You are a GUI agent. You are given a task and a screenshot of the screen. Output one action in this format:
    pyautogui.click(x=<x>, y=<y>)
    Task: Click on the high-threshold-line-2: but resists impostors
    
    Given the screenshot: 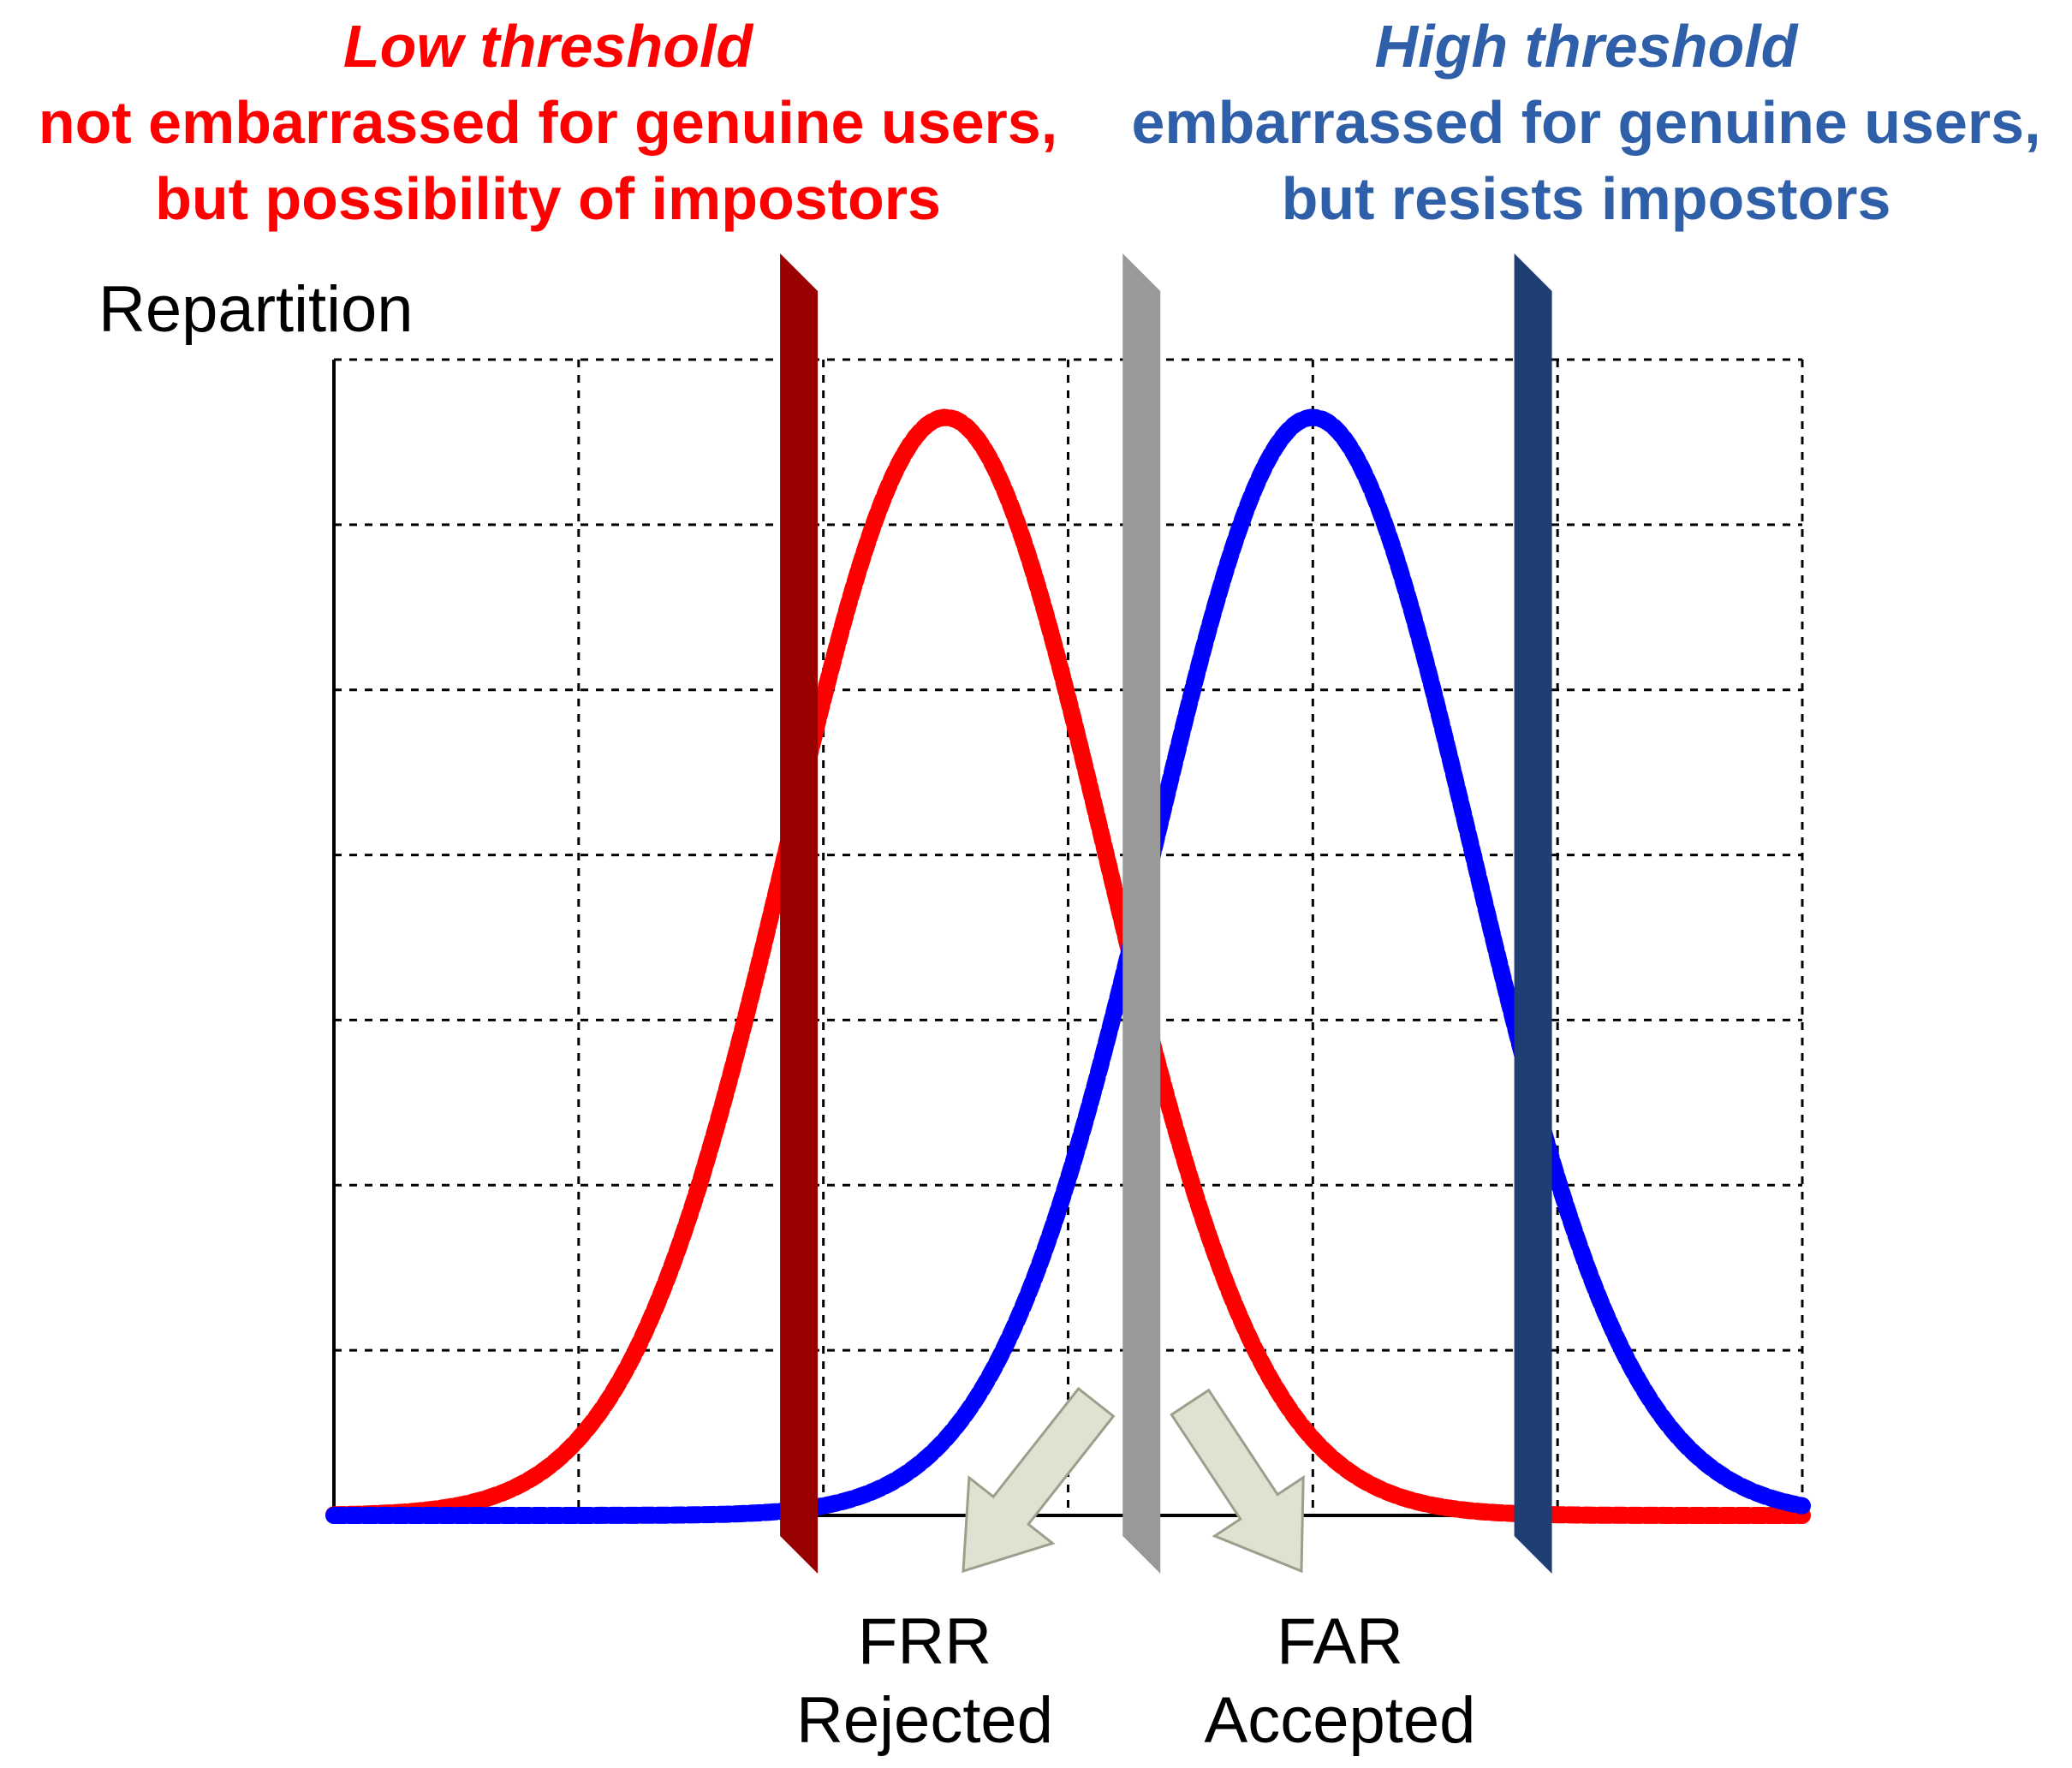 What is the action you would take?
    pyautogui.click(x=1586, y=198)
    